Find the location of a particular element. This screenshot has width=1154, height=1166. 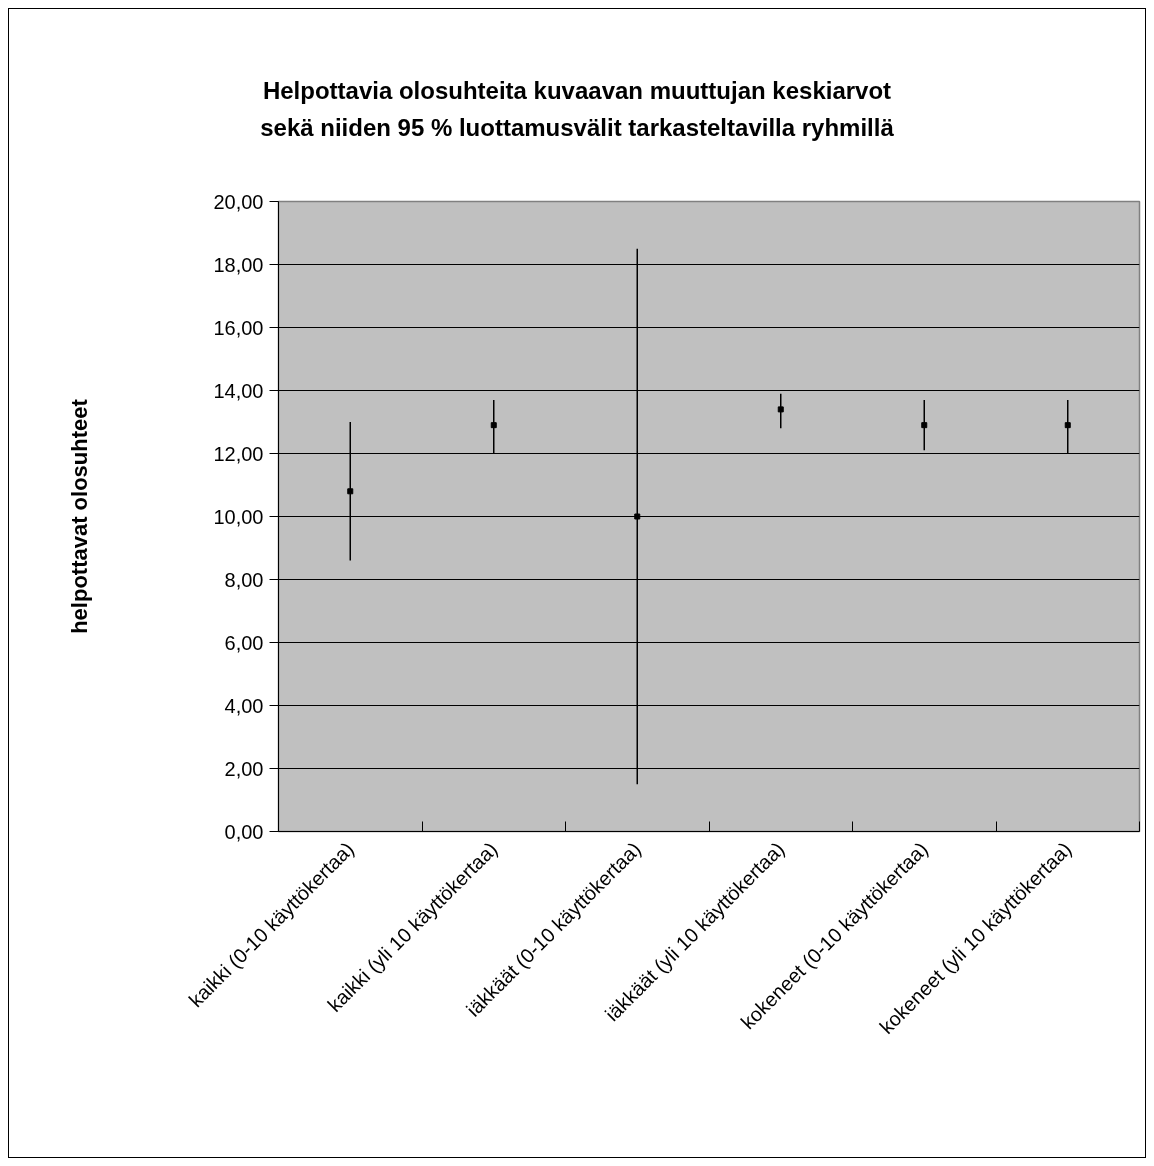

y-tick-label: 16,00 is located at coordinates (238, 327).